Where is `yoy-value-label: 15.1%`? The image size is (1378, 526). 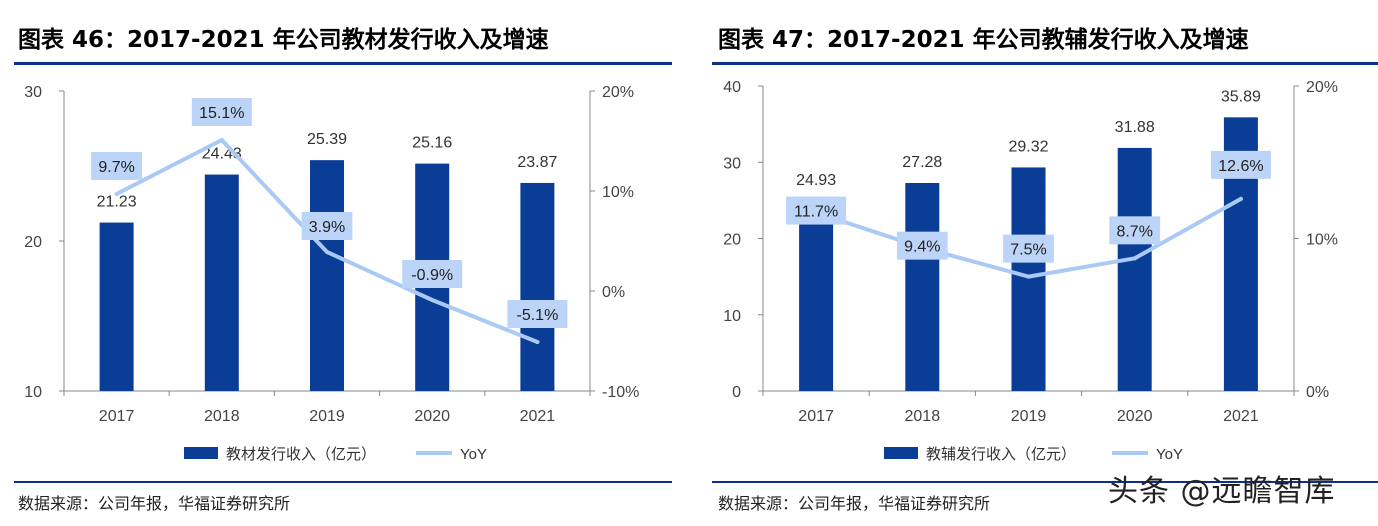
yoy-value-label: 15.1% is located at coordinates (221, 113).